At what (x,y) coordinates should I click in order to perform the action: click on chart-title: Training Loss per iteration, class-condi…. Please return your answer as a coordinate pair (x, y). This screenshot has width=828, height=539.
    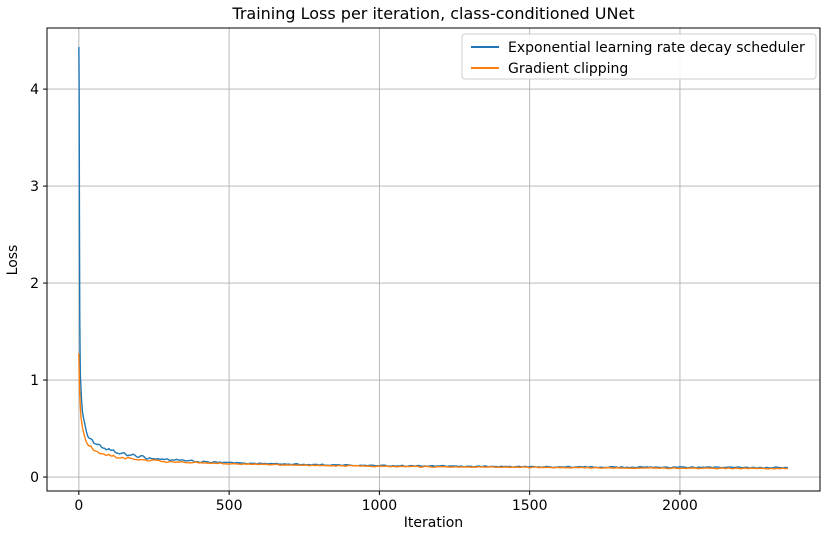
    Looking at the image, I should click on (432, 13).